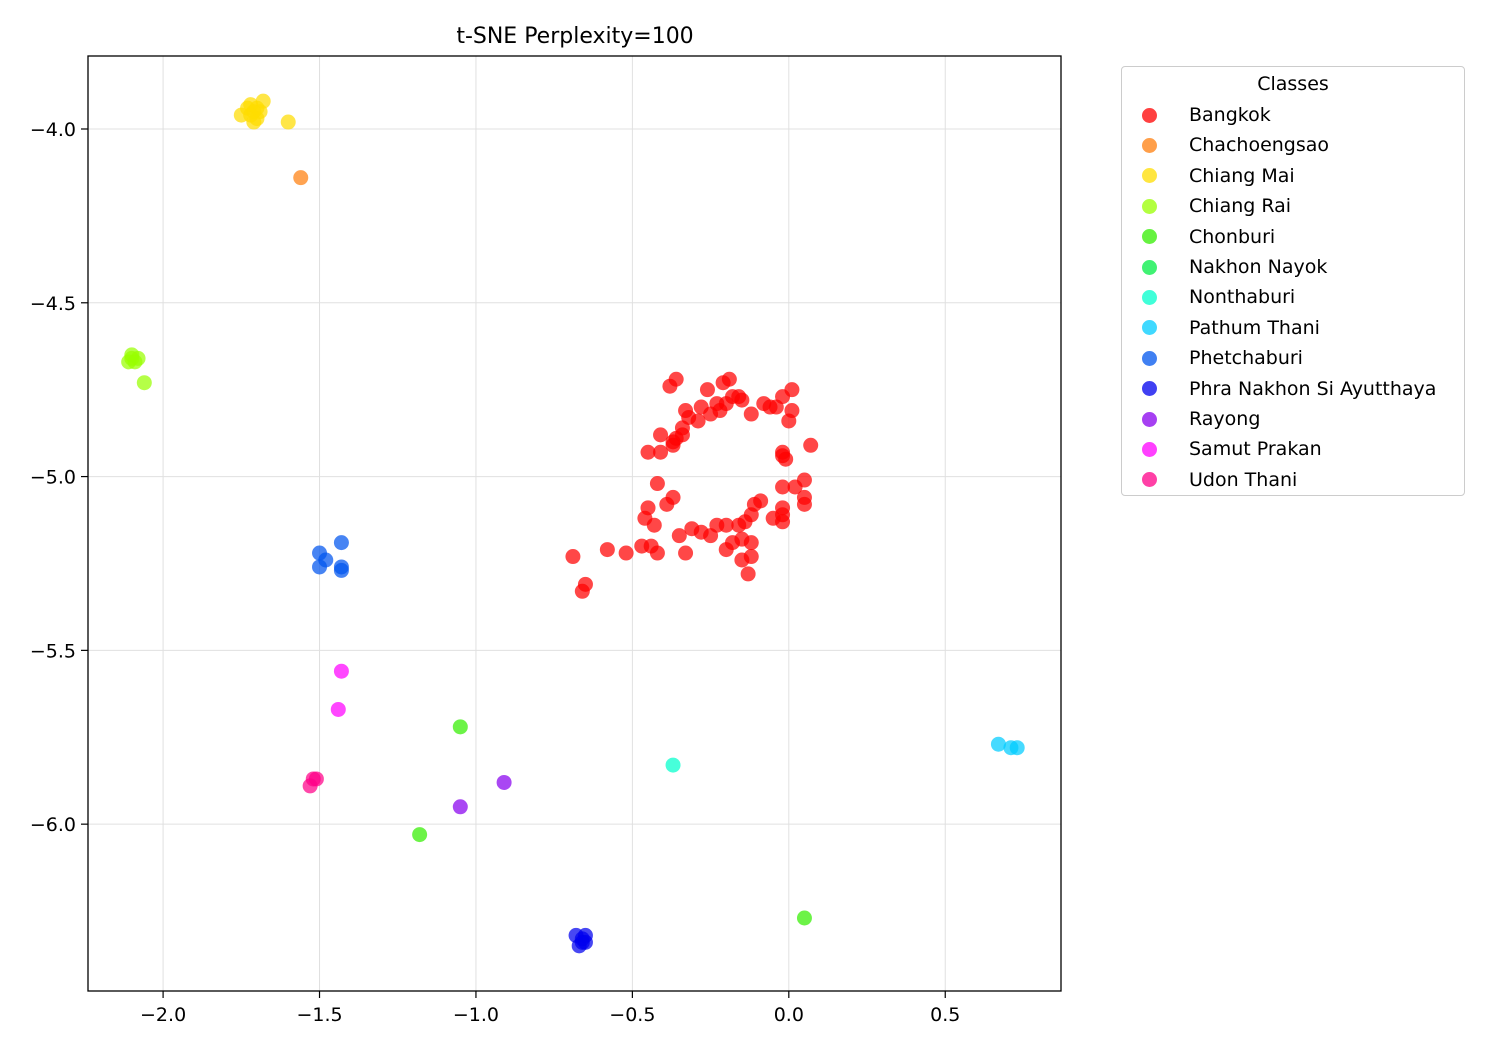 The height and width of the screenshot is (1050, 1500). I want to click on legend-label: Chachoengsao, so click(1259, 145).